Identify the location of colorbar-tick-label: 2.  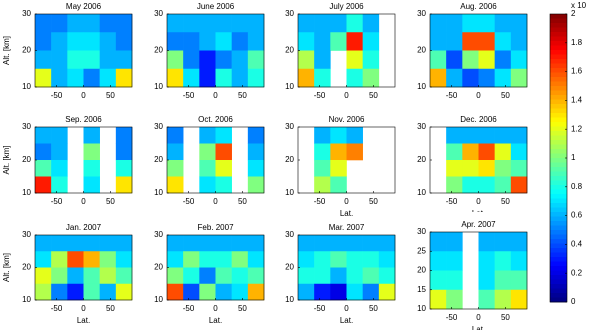
(573, 13).